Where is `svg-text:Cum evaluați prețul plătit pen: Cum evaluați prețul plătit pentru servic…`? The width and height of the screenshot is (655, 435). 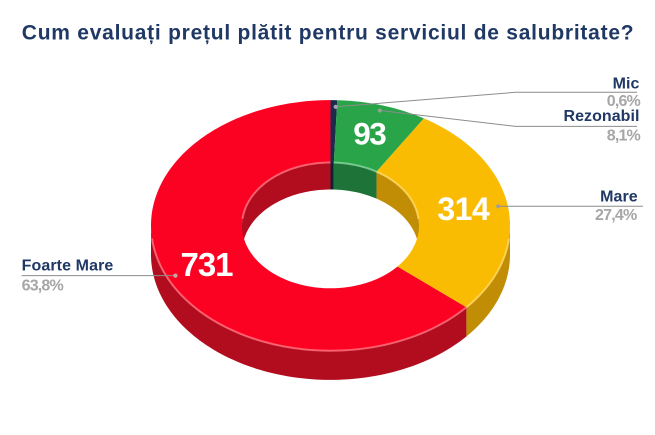
svg-text:Cum evaluați prețul plătit pen: Cum evaluați prețul plătit pentru servic… is located at coordinates (328, 32).